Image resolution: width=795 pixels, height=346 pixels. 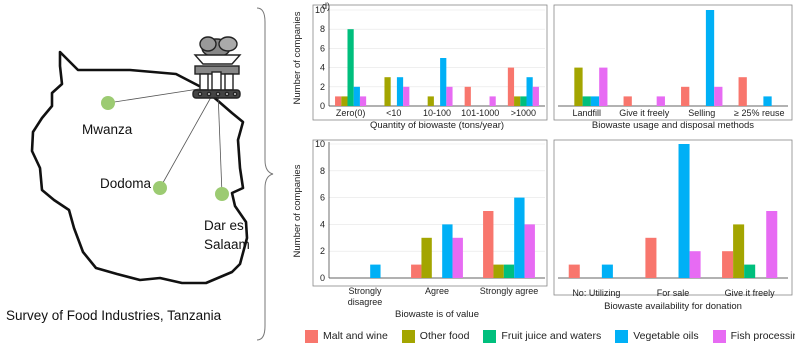 I want to click on legend-item-veg: Vegetable oils, so click(x=657, y=336).